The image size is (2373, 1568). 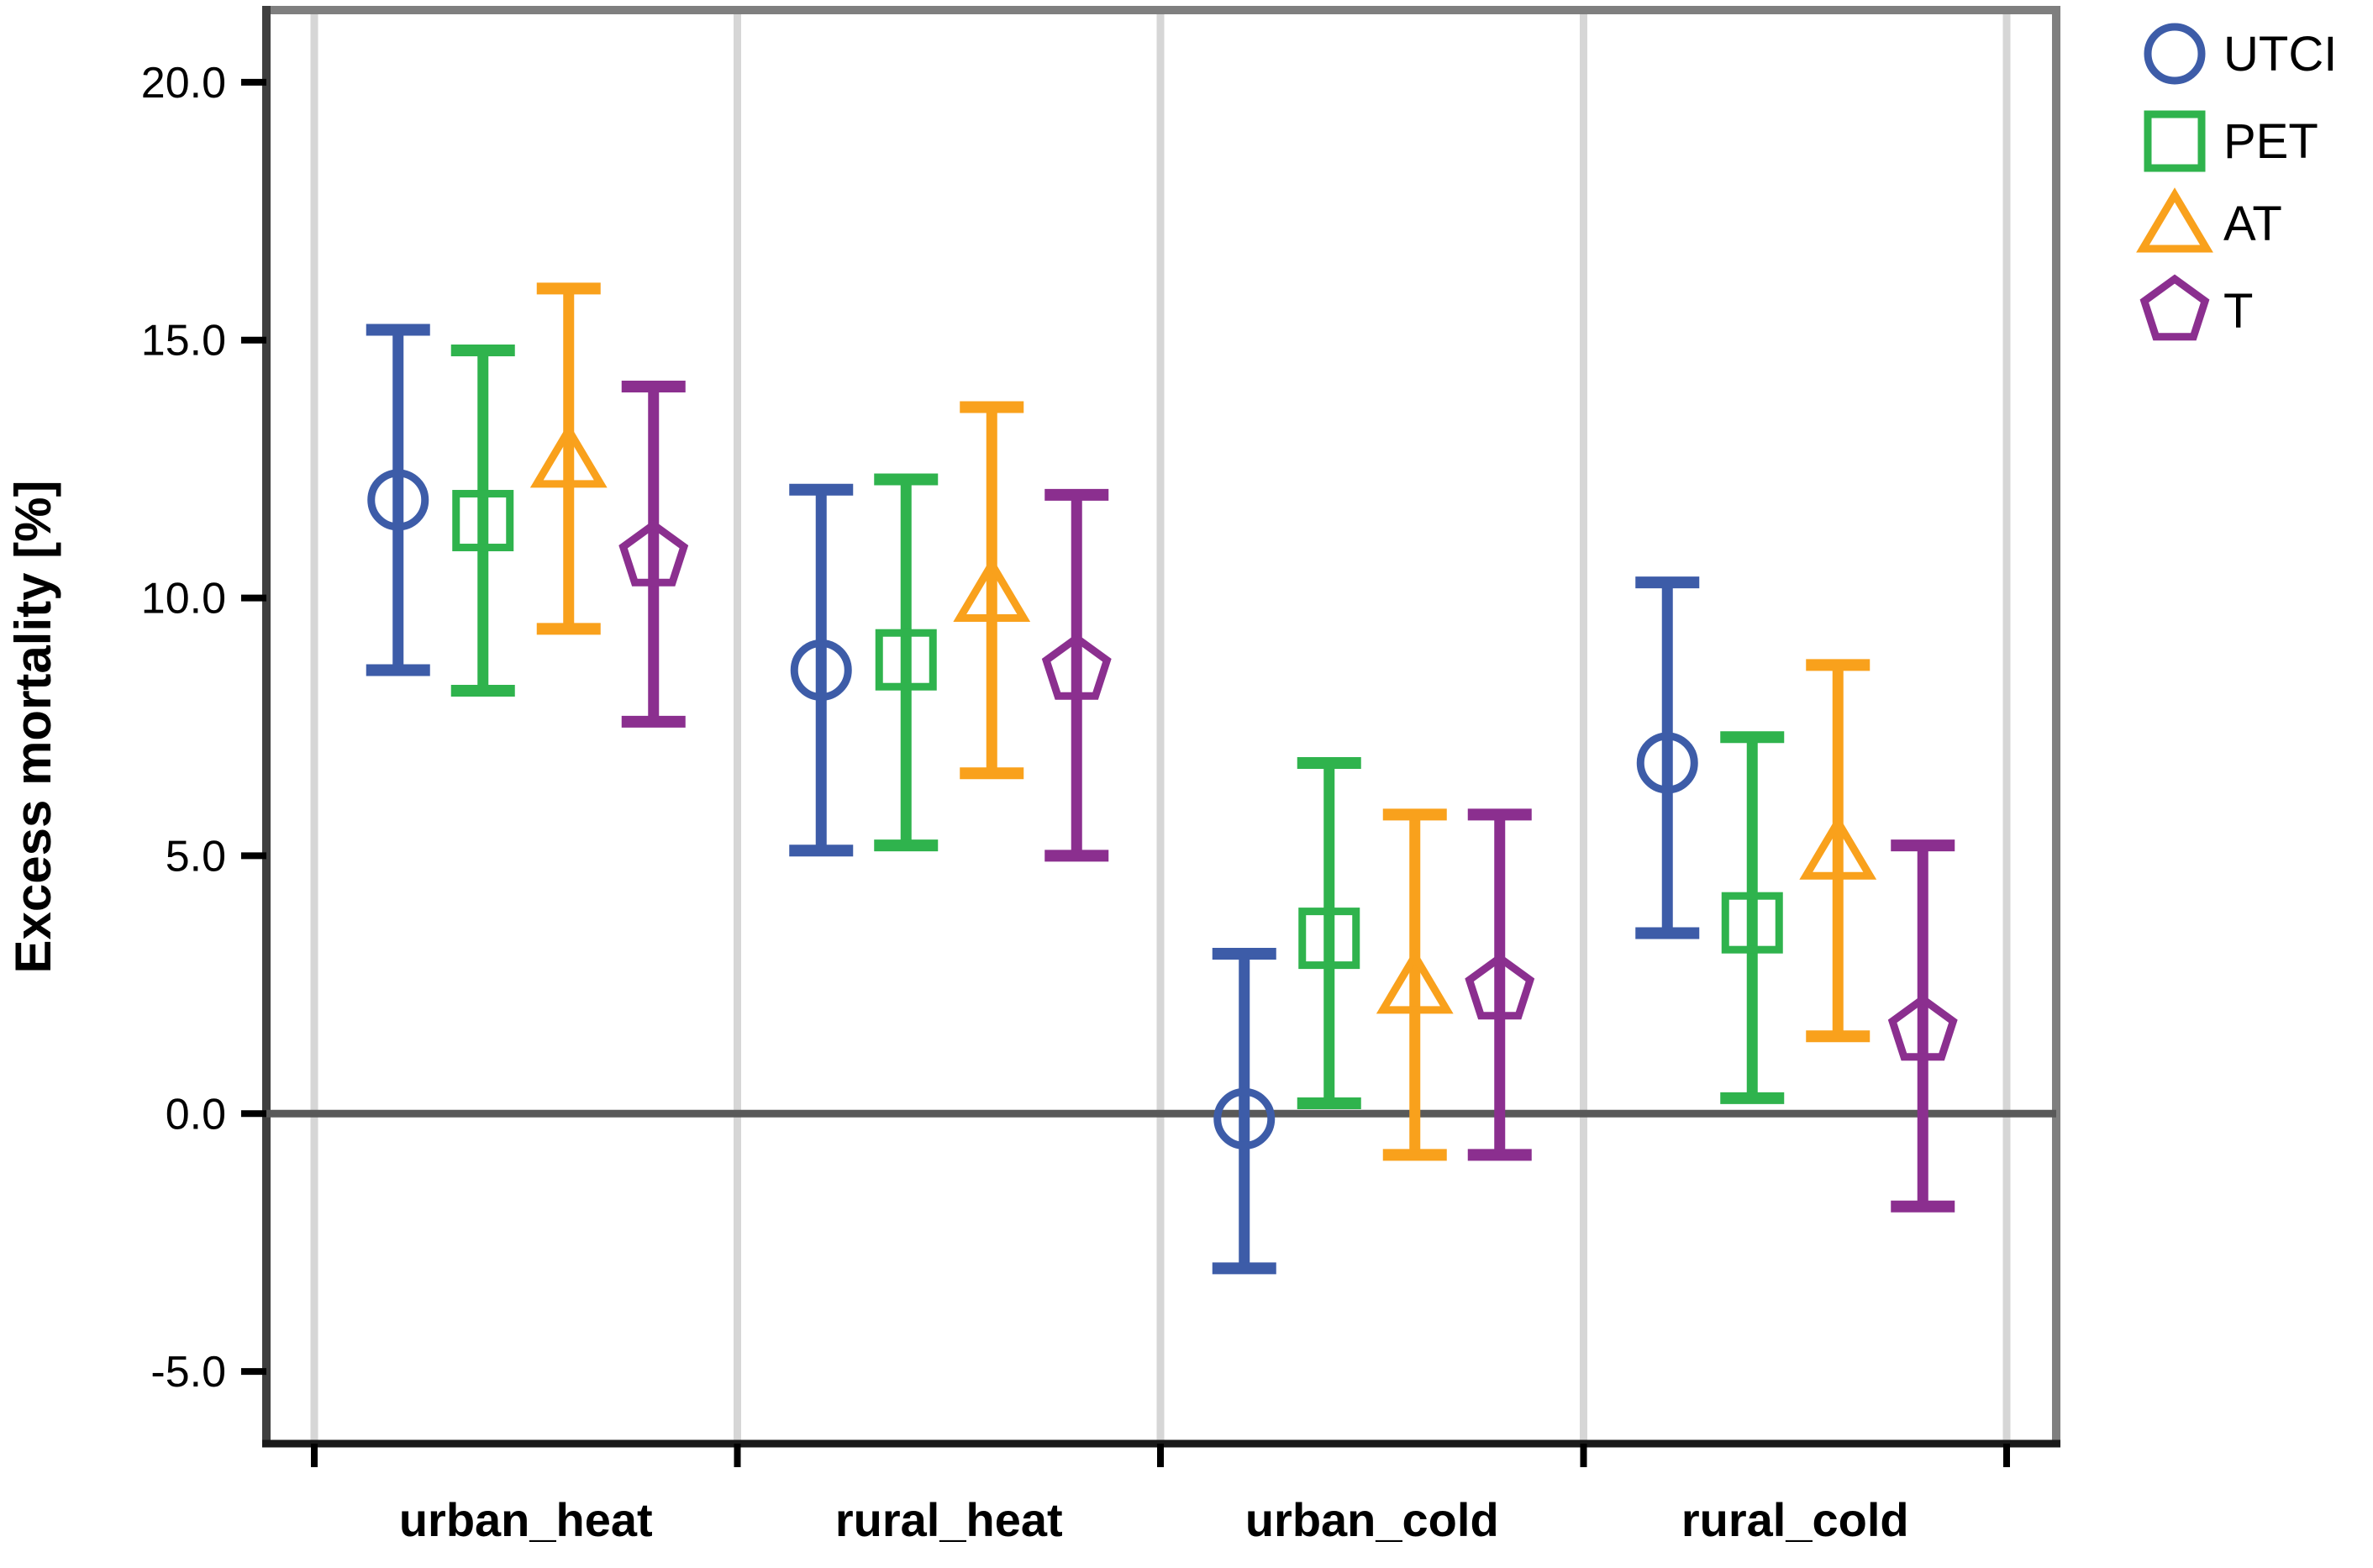 I want to click on legend-label-T: T, so click(x=2238, y=312).